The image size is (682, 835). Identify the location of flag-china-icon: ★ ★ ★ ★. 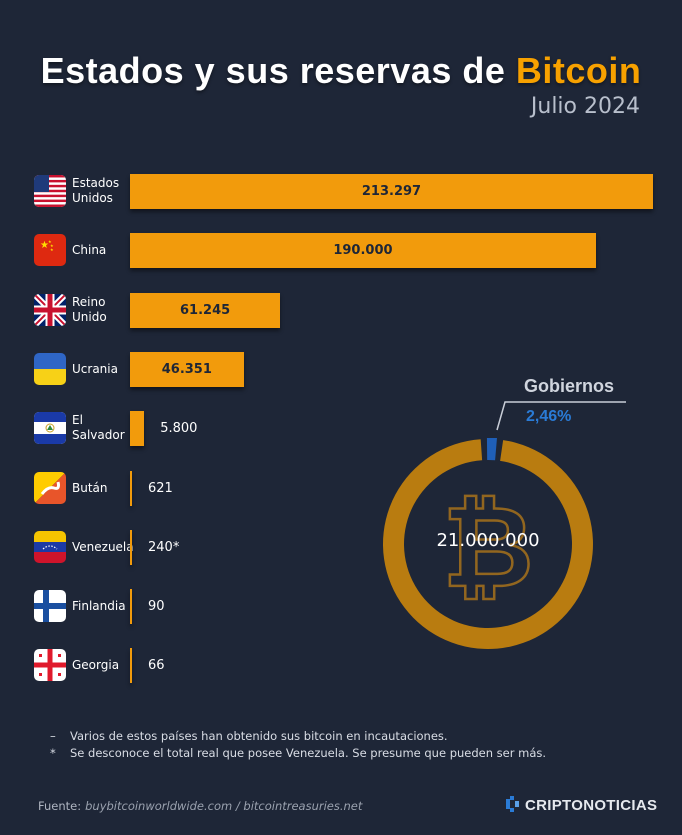
(50, 250).